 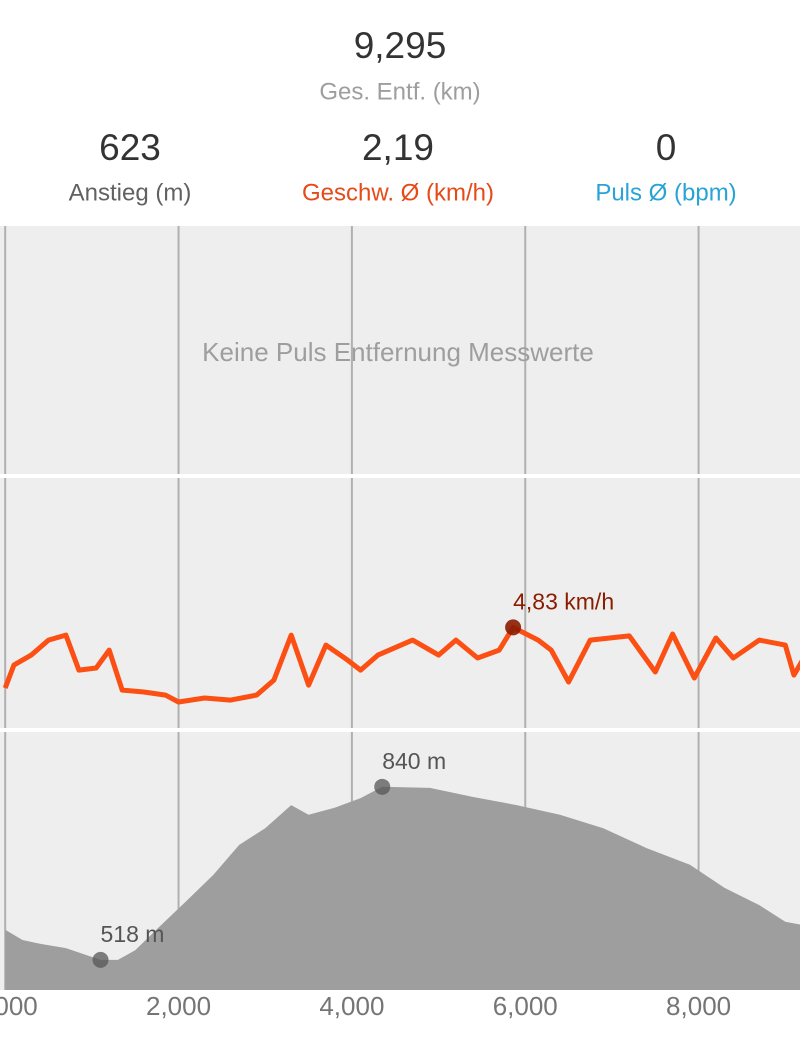 I want to click on stat-value: 0, so click(x=666, y=147).